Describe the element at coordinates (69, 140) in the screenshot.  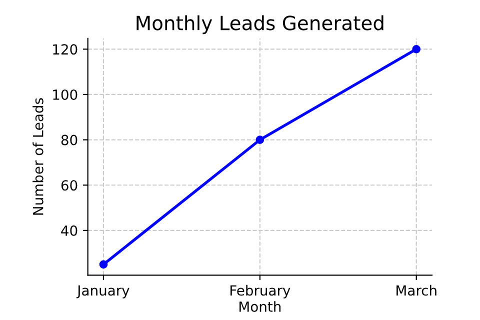
I see `y-tick-label: 80` at that location.